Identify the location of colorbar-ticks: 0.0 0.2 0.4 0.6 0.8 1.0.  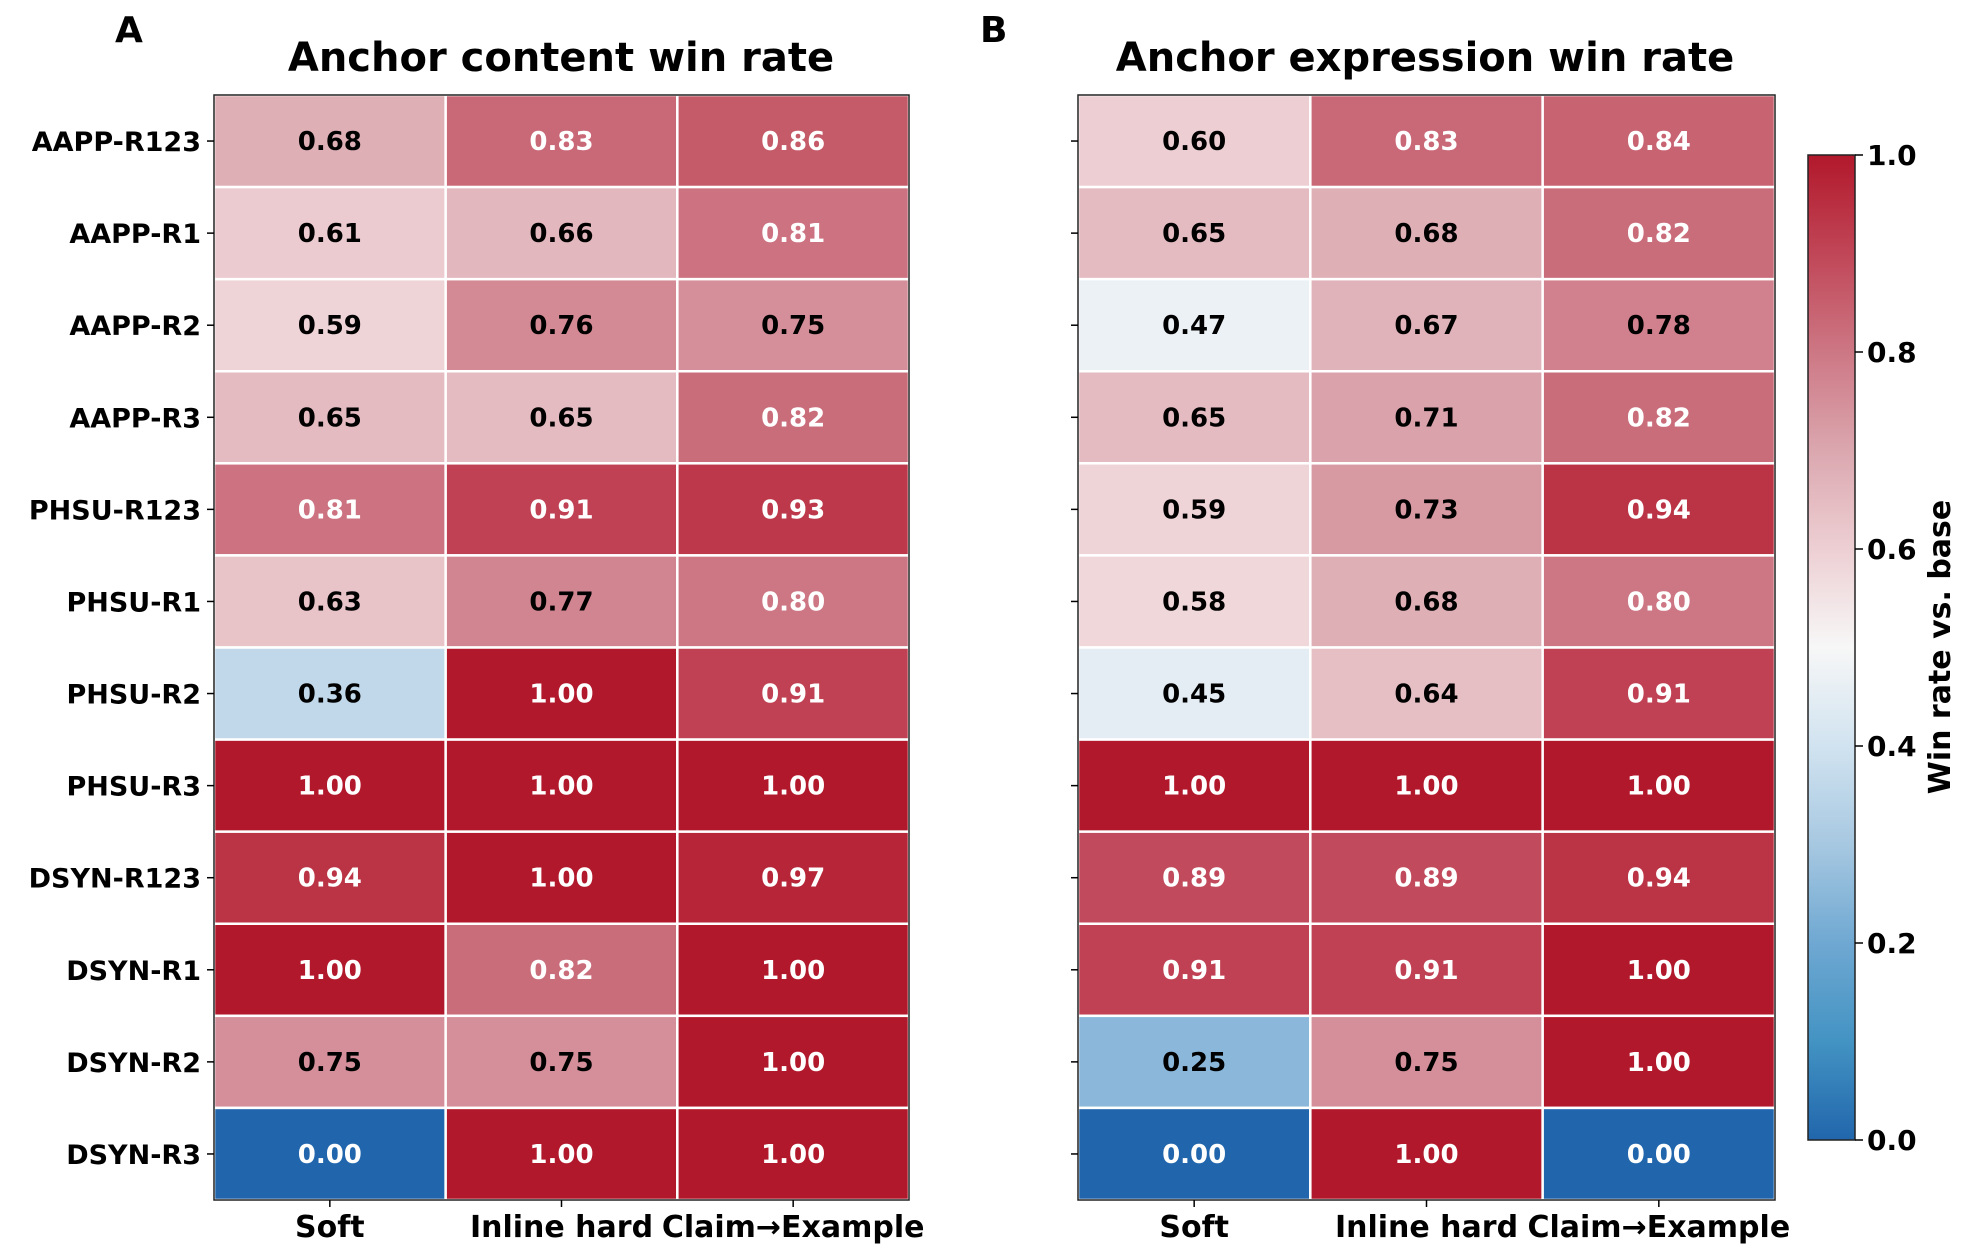
(1886, 648).